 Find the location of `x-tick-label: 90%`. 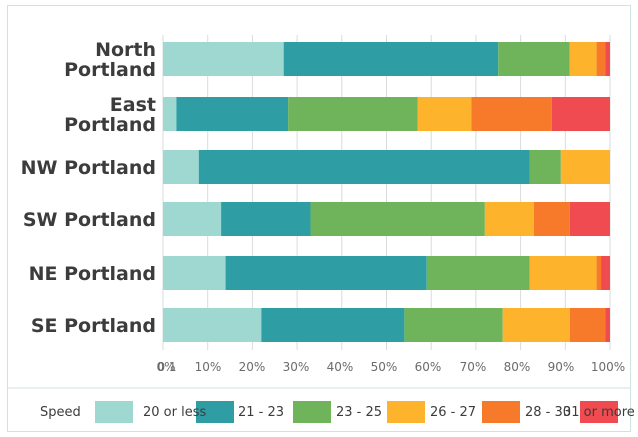

x-tick-label: 90% is located at coordinates (561, 367).